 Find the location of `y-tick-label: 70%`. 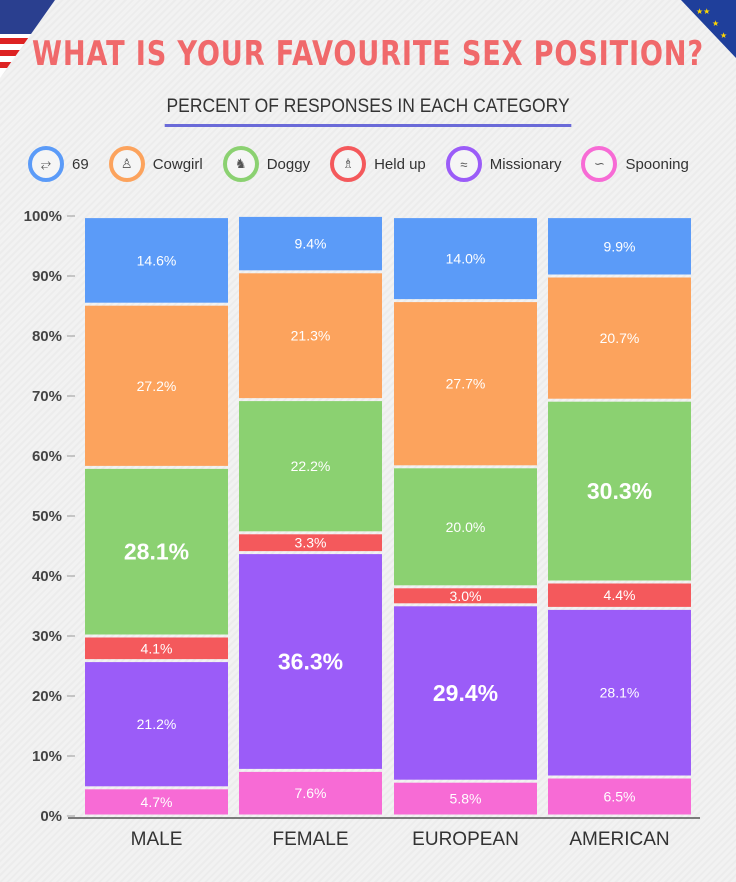

y-tick-label: 70% is located at coordinates (47, 396).